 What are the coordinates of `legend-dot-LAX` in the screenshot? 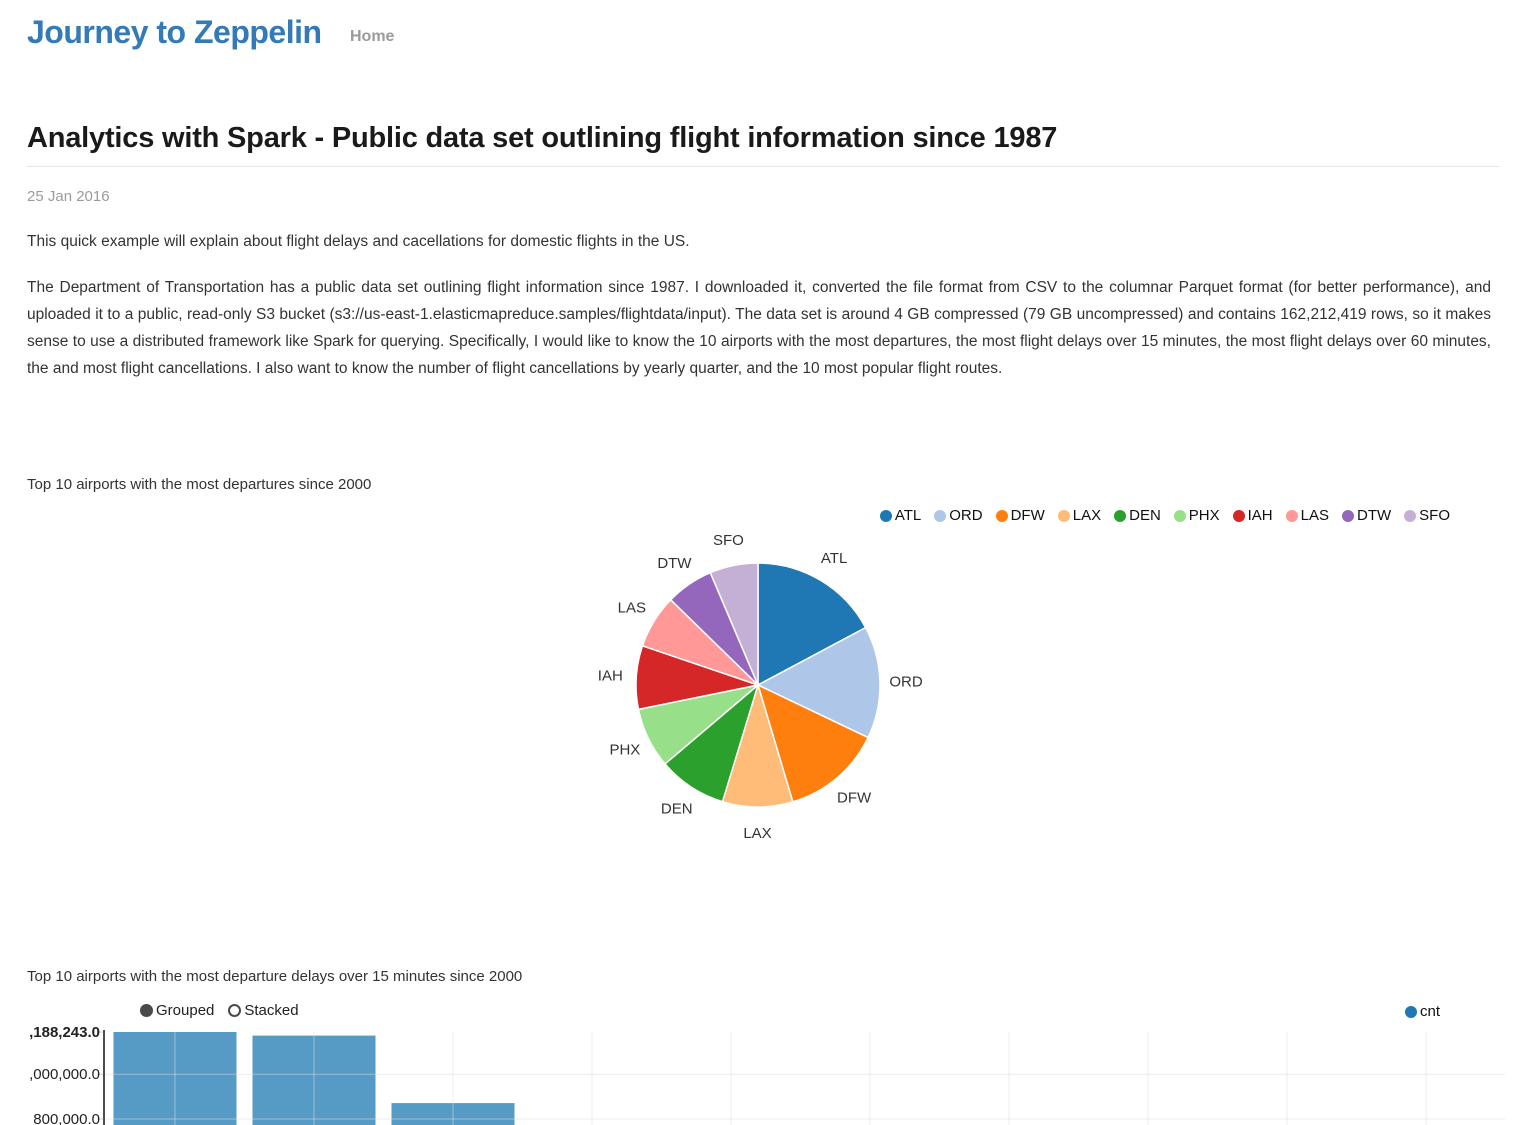 It's located at (1063, 515).